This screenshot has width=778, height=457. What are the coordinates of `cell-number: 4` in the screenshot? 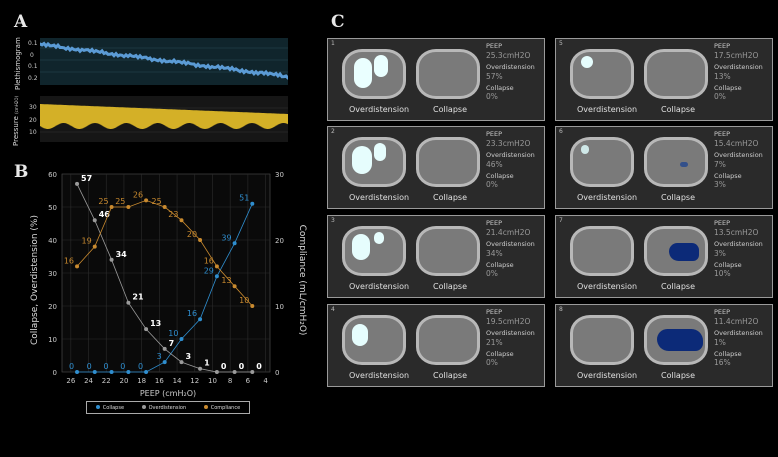 It's located at (333, 309).